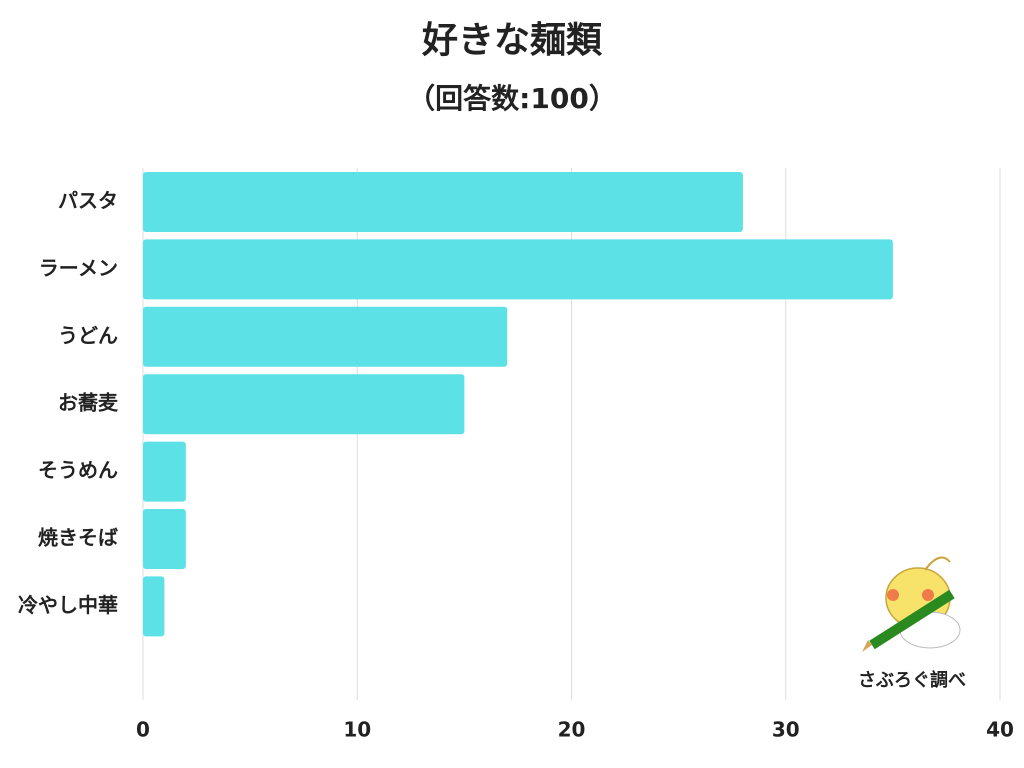 The image size is (1024, 768). What do you see at coordinates (143, 730) in the screenshot?
I see `x-tick-label: 0` at bounding box center [143, 730].